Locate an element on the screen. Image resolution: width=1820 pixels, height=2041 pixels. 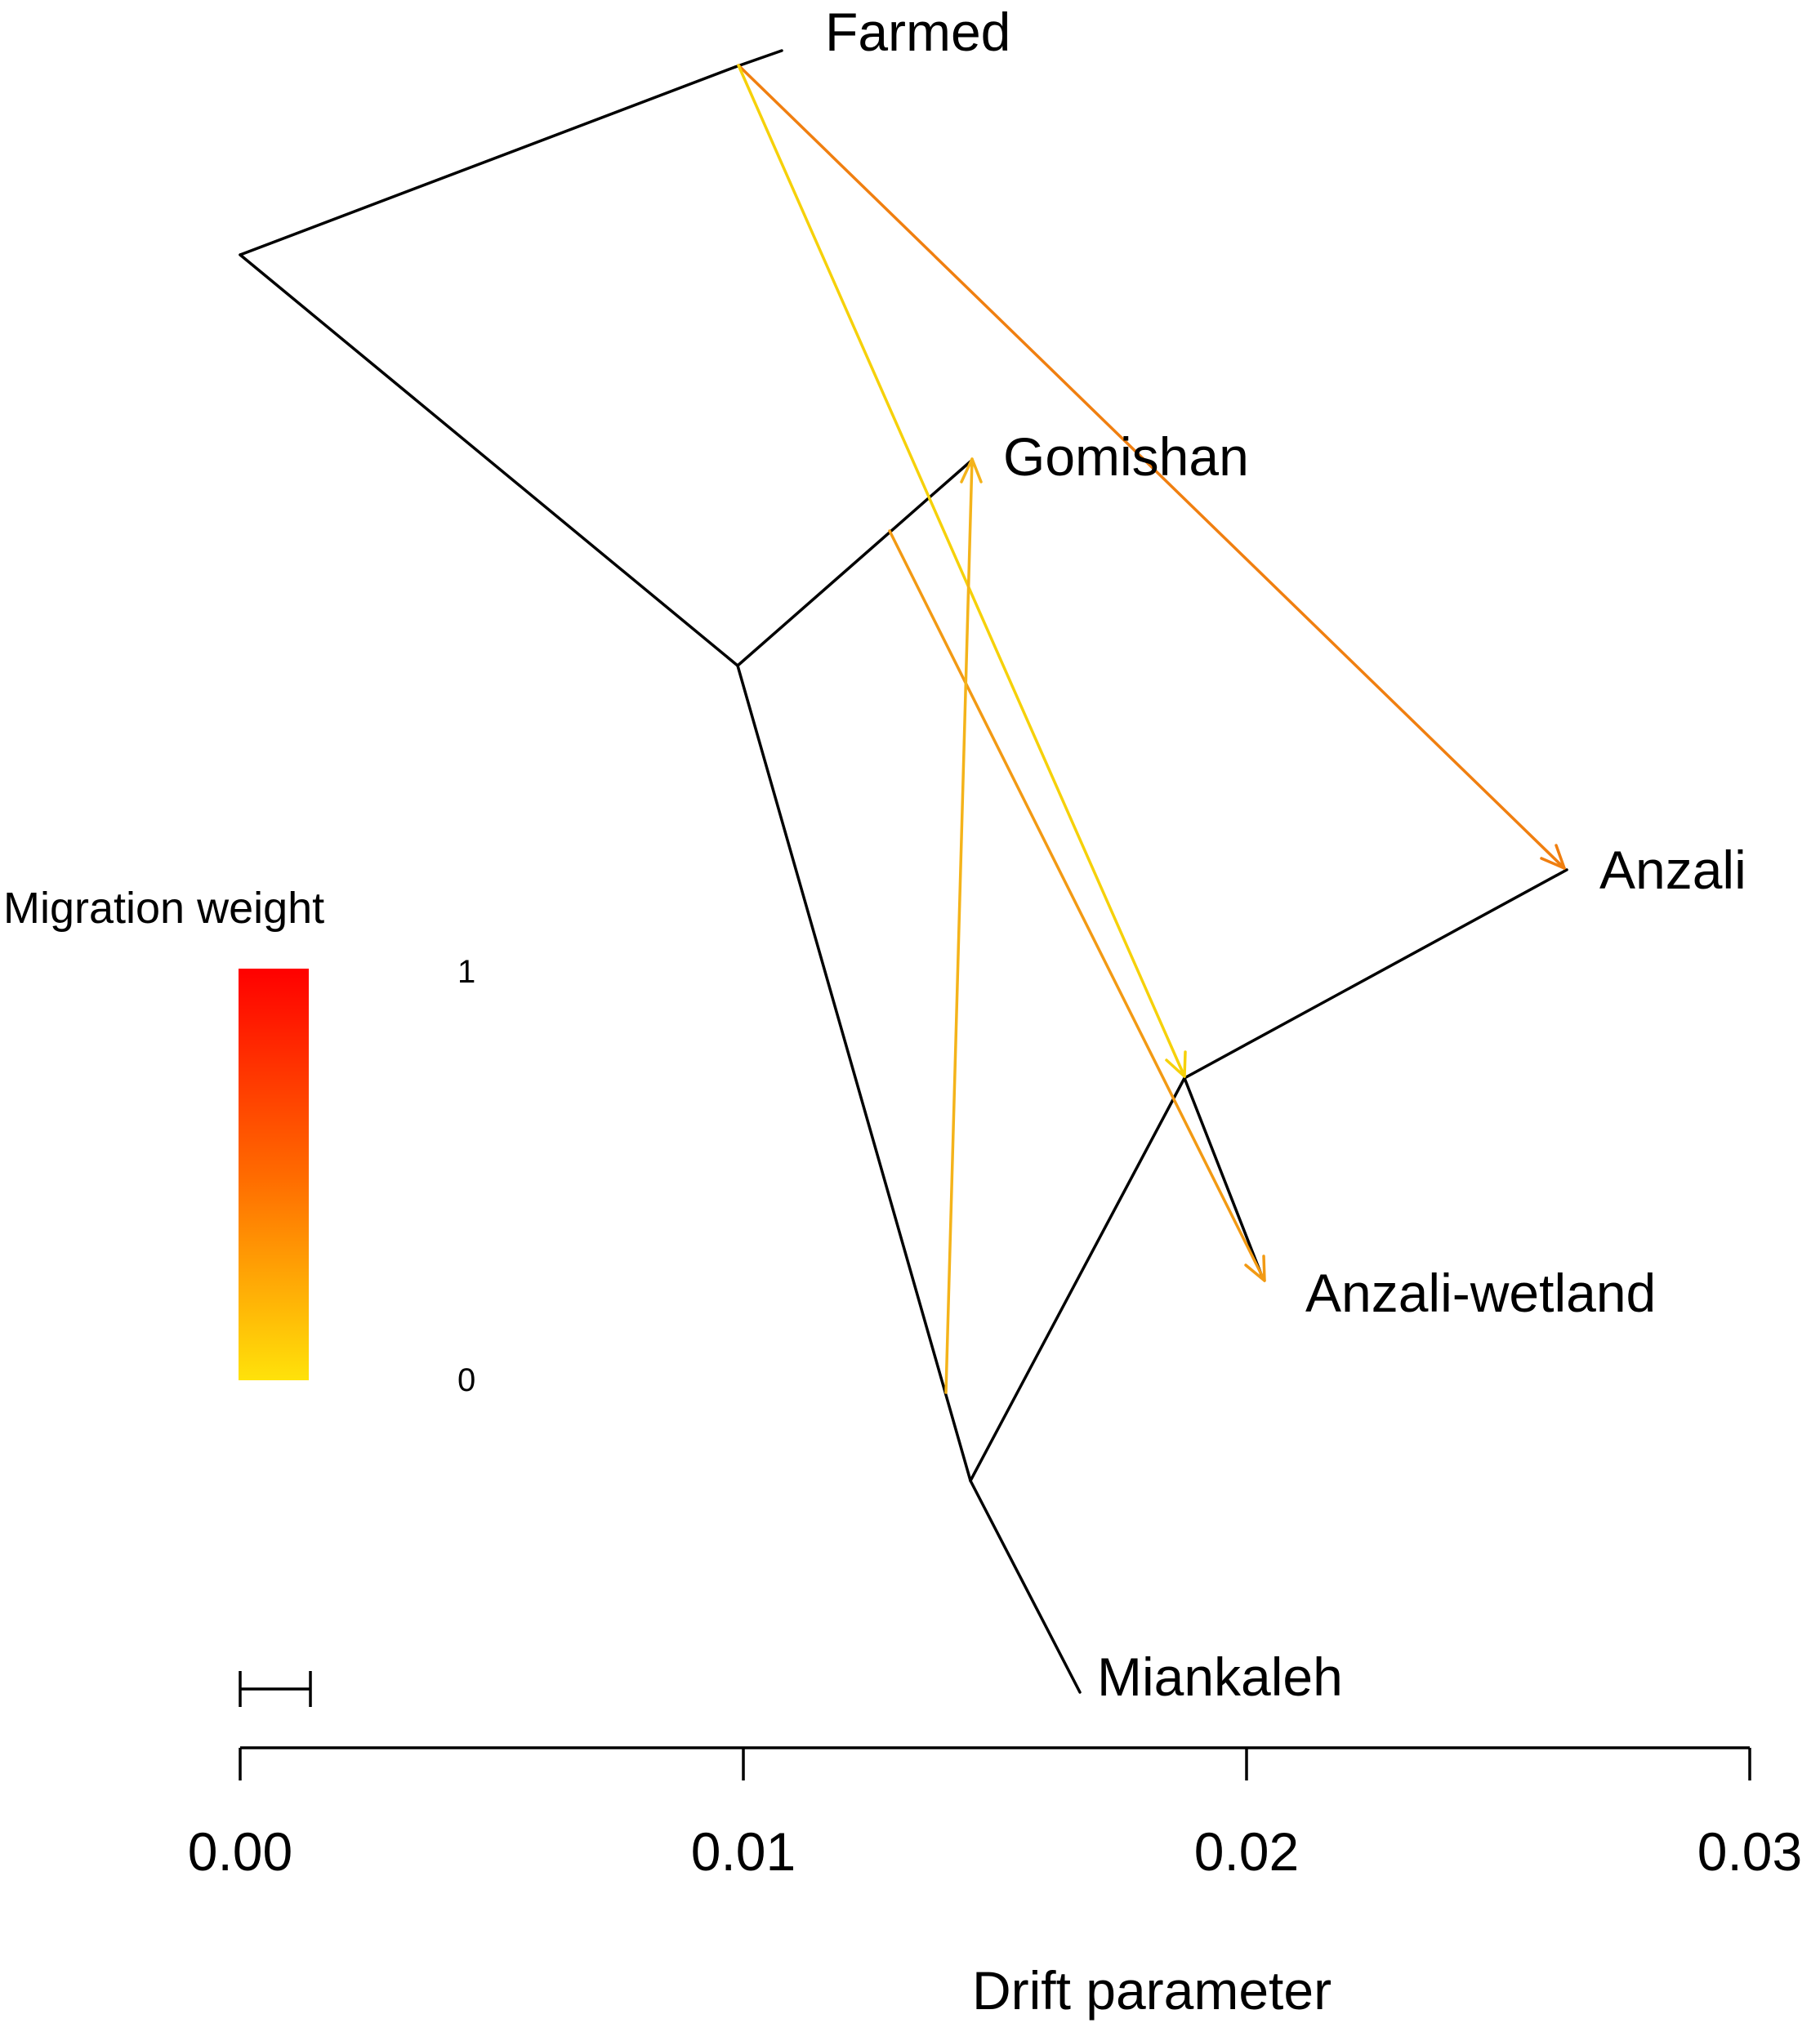
x-tick-label-3: 0.03 is located at coordinates (1750, 1851).